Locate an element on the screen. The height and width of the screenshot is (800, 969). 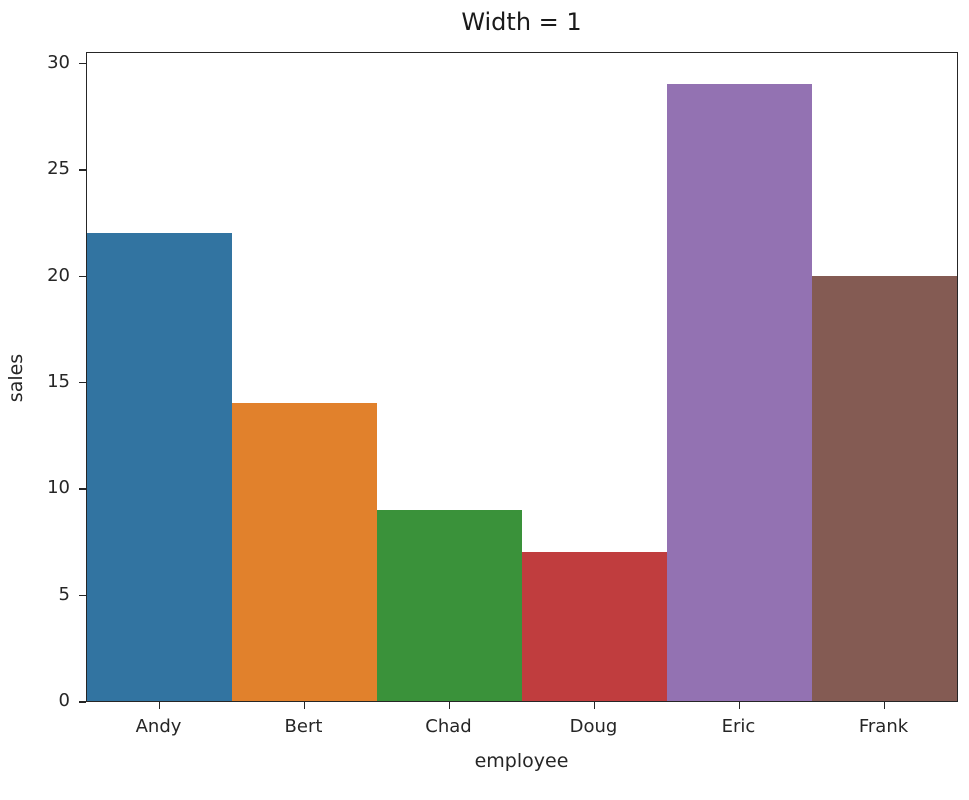
x-tick-label: Bert is located at coordinates (303, 726).